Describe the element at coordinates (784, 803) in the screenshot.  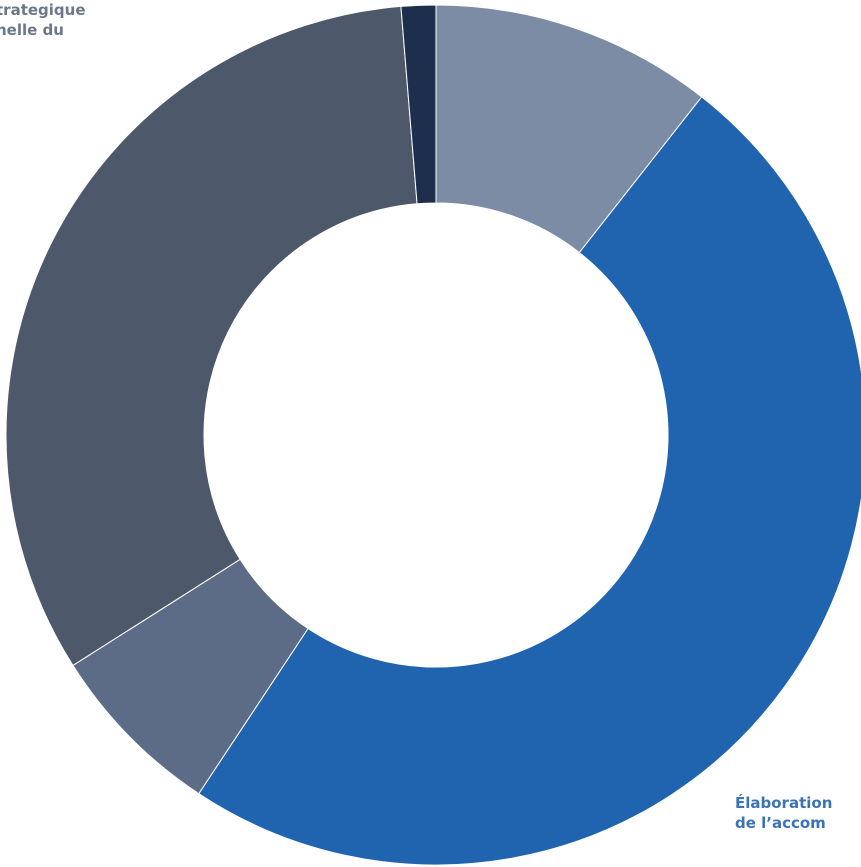
I see `annotation-bottom-right-line-1: Élaboration` at that location.